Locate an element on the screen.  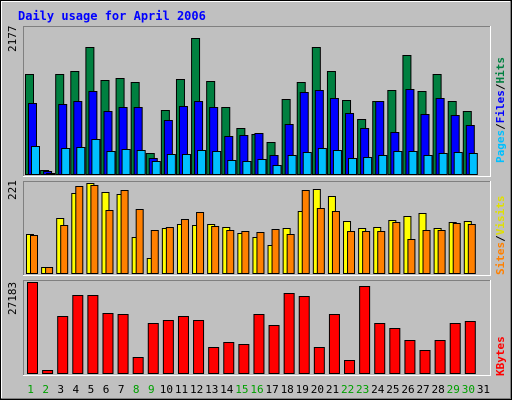
legend-files: Files is located at coordinates (500, 106).